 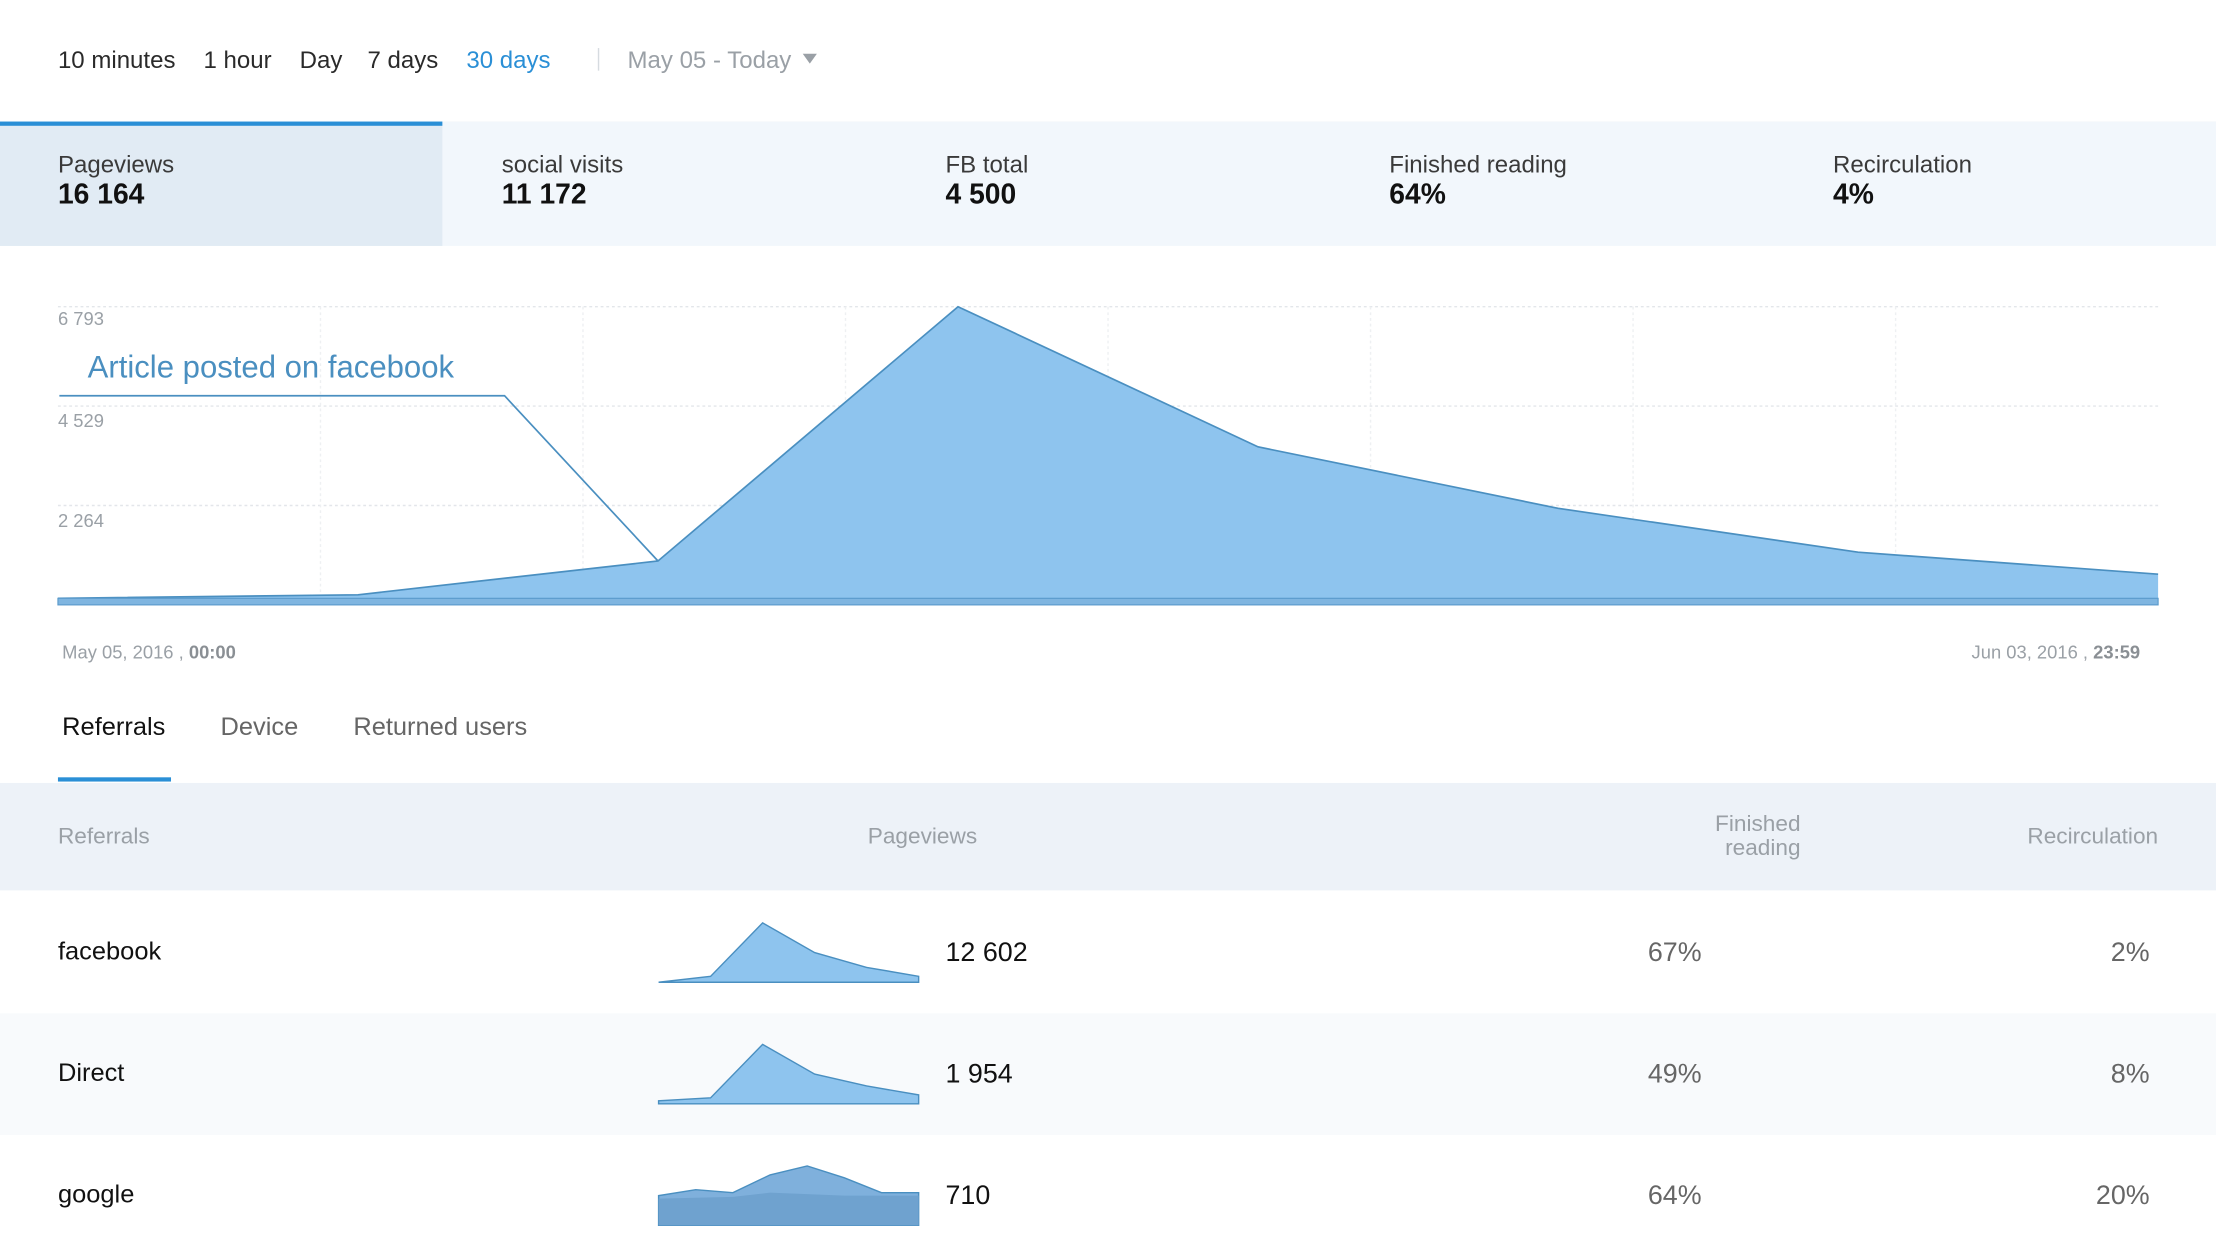 I want to click on metric-label: FB total, so click(x=987, y=165).